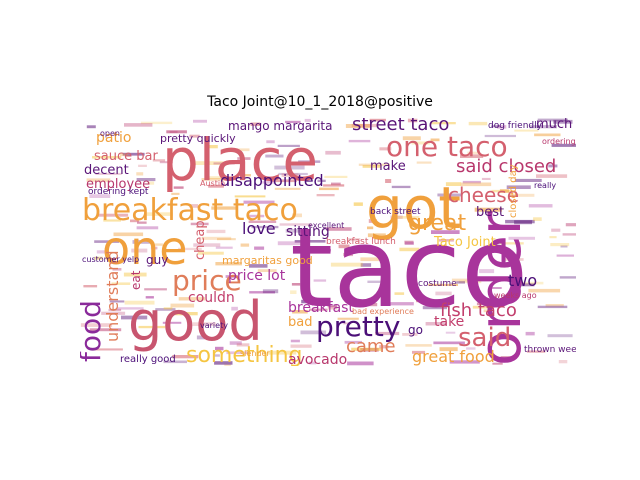 This screenshot has width=640, height=480. Describe the element at coordinates (447, 146) in the screenshot. I see `cloud-word: one taco` at that location.